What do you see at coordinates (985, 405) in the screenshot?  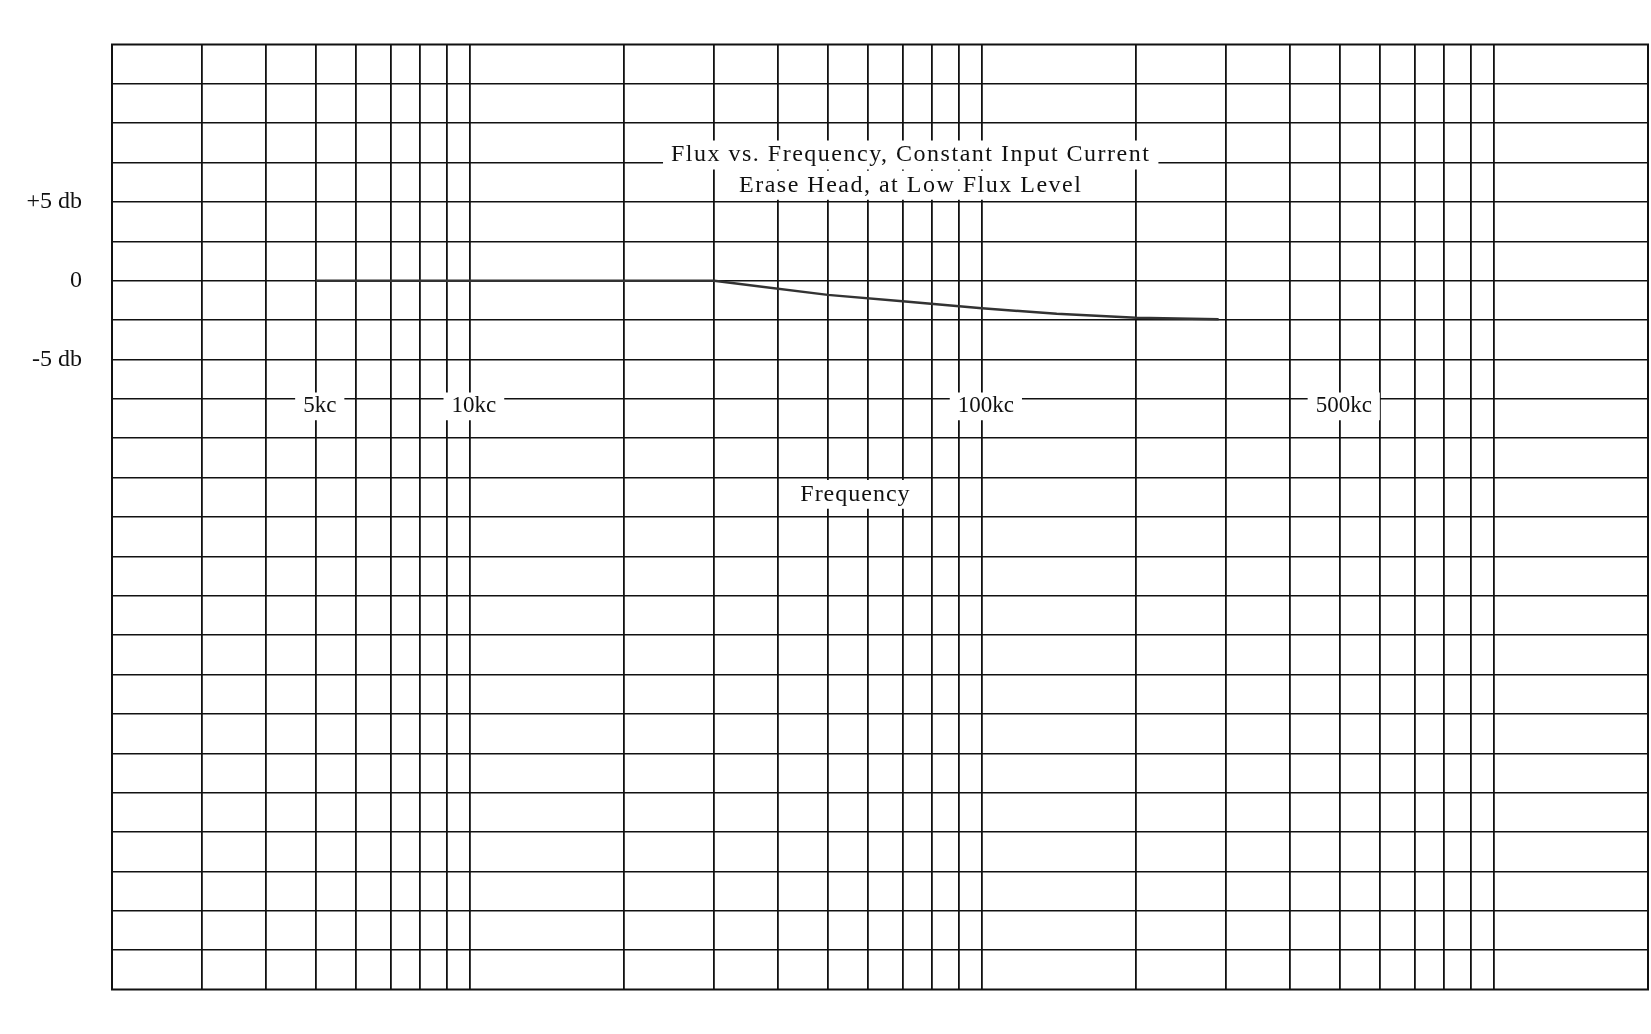 I see `x-tick-label: 100kc` at bounding box center [985, 405].